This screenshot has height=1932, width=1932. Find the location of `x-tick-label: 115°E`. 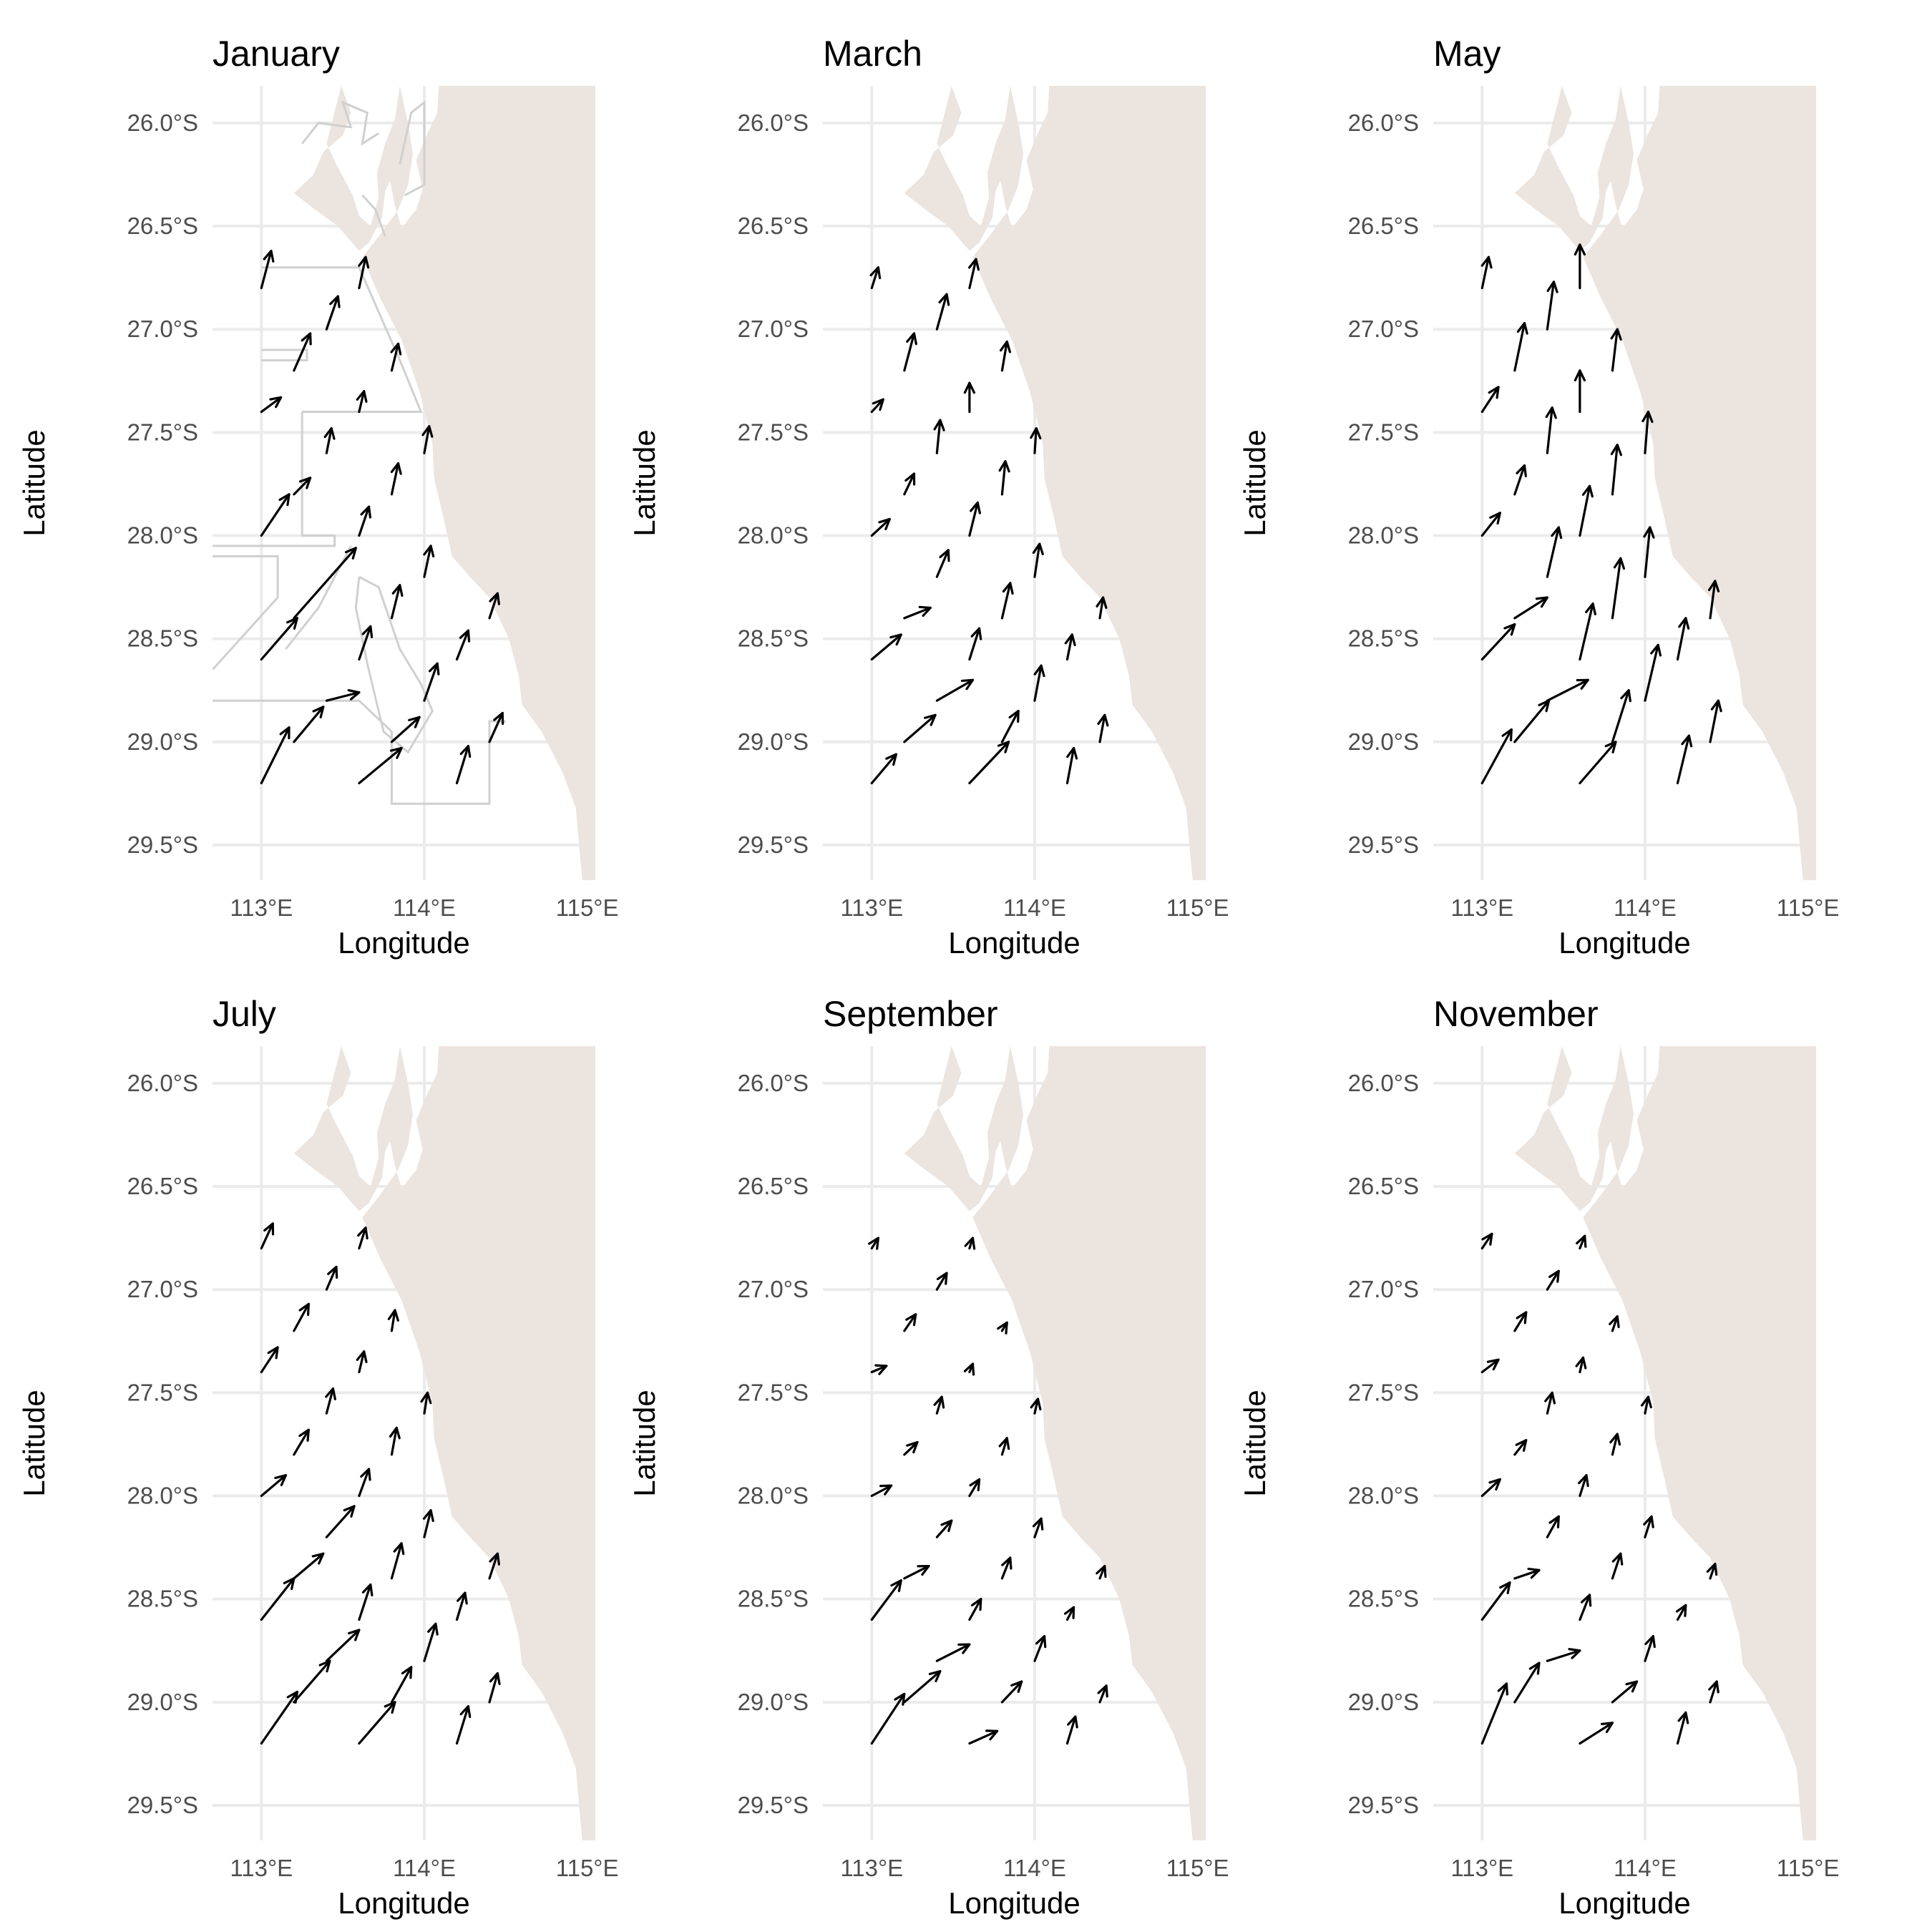

x-tick-label: 115°E is located at coordinates (1197, 907).